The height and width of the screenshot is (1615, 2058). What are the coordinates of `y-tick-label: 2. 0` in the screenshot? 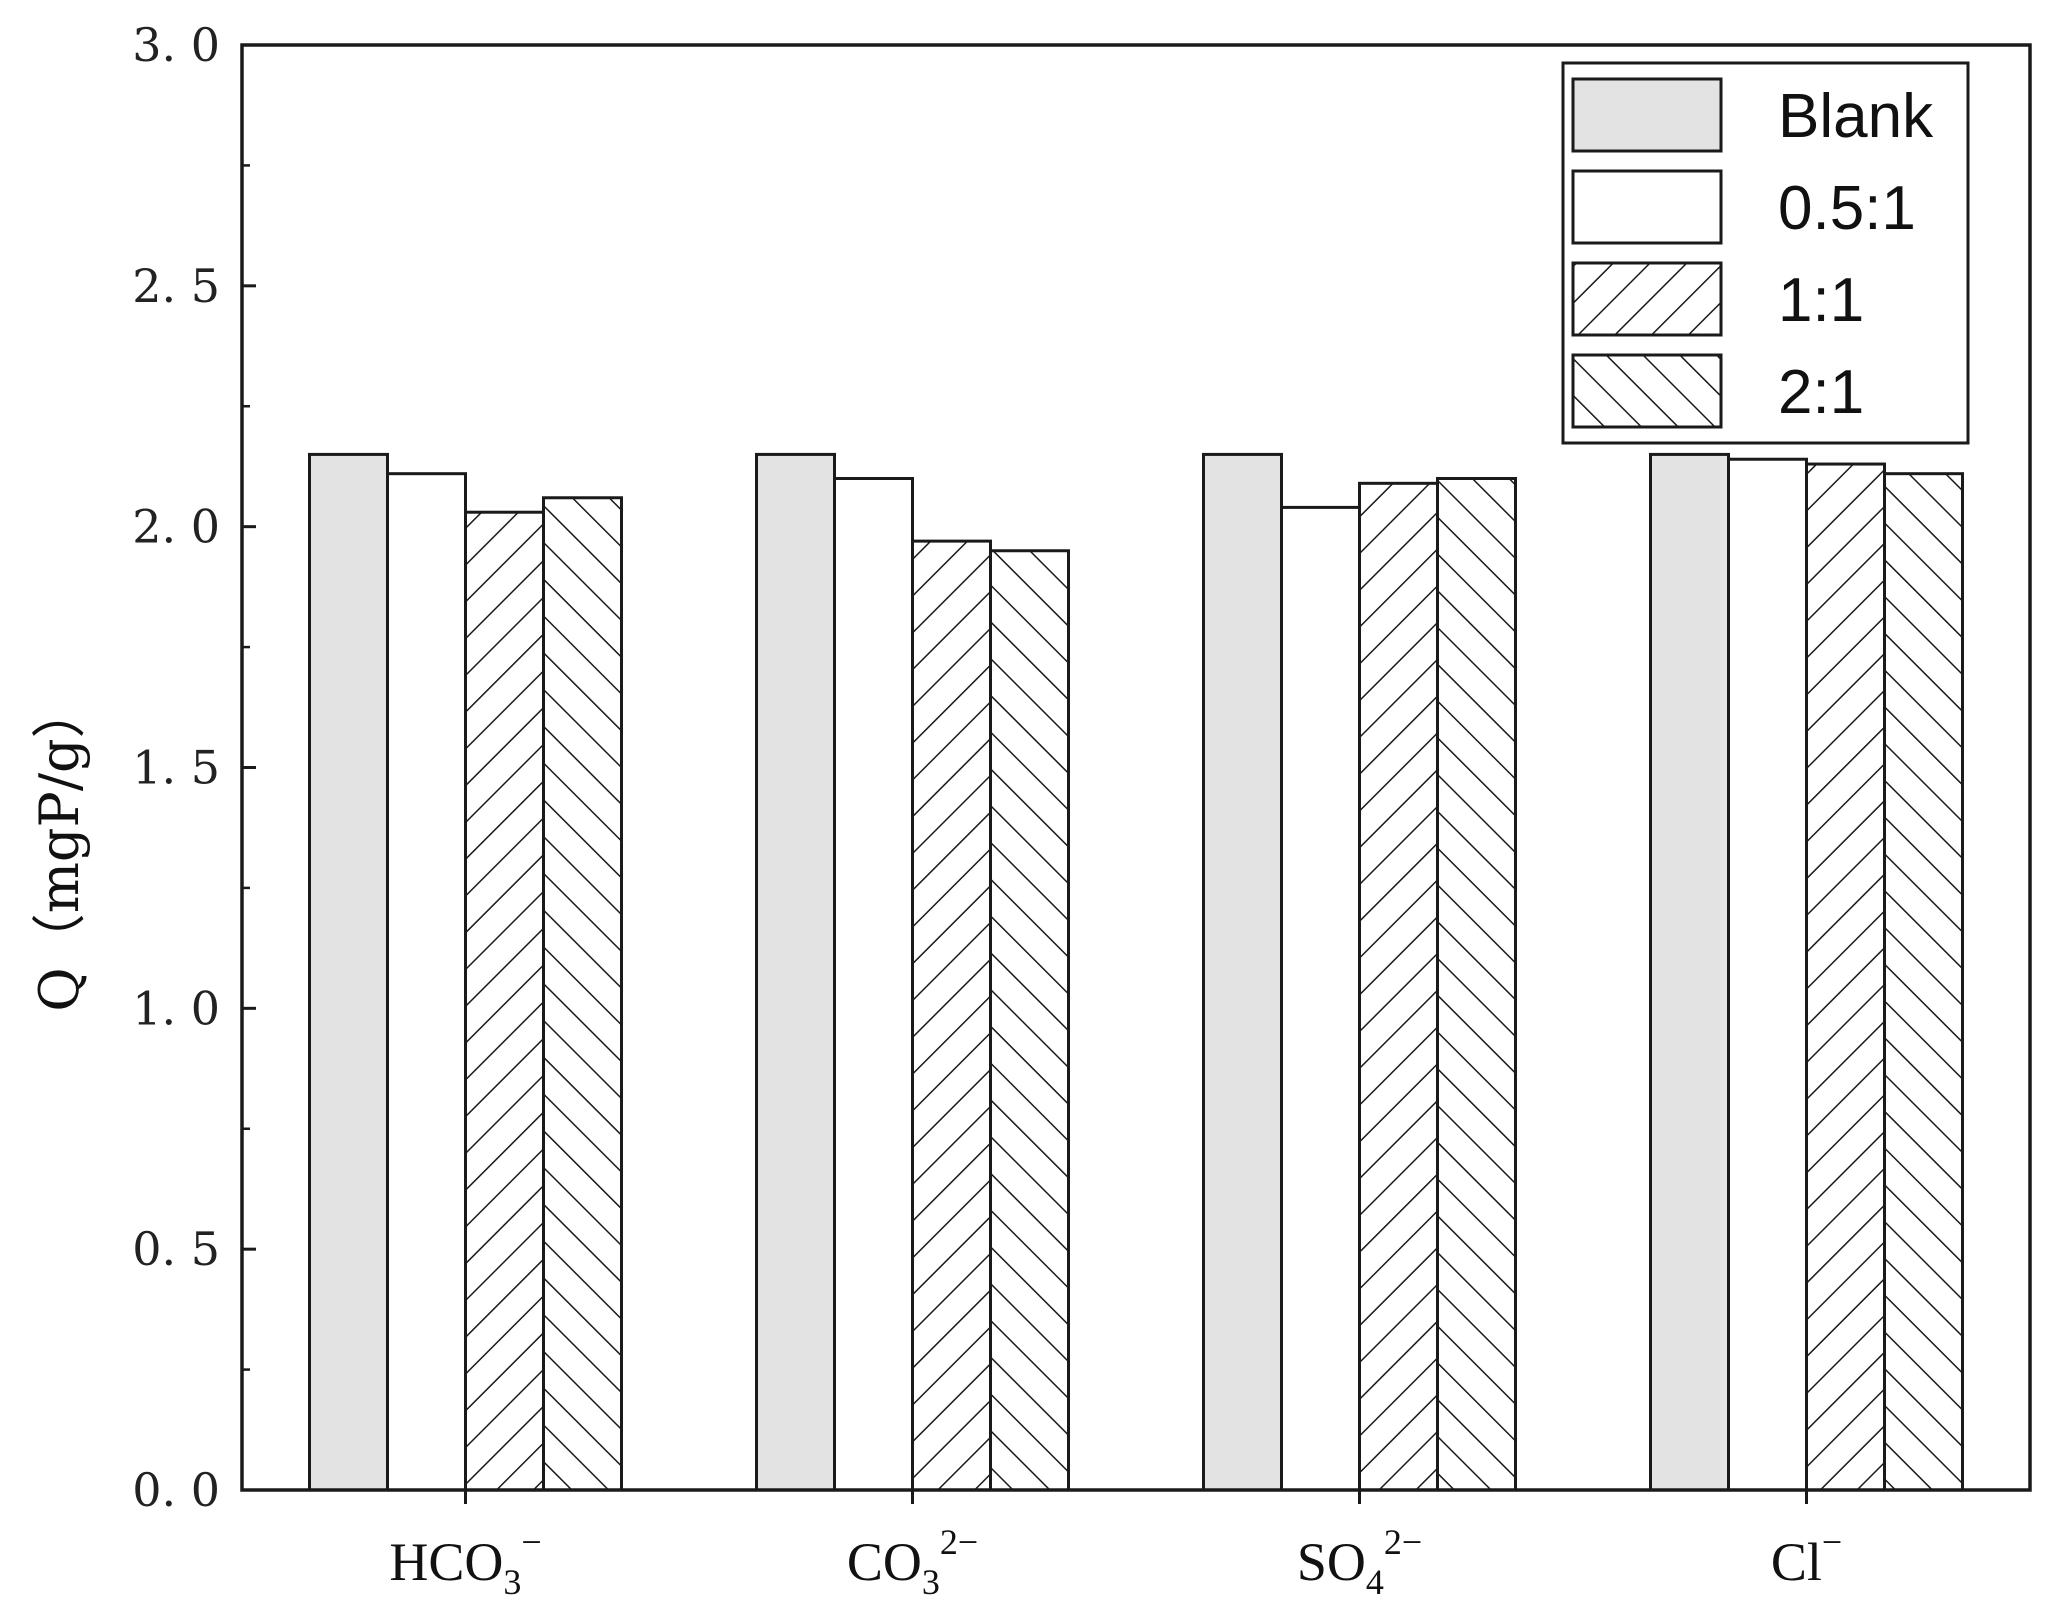 It's located at (176, 527).